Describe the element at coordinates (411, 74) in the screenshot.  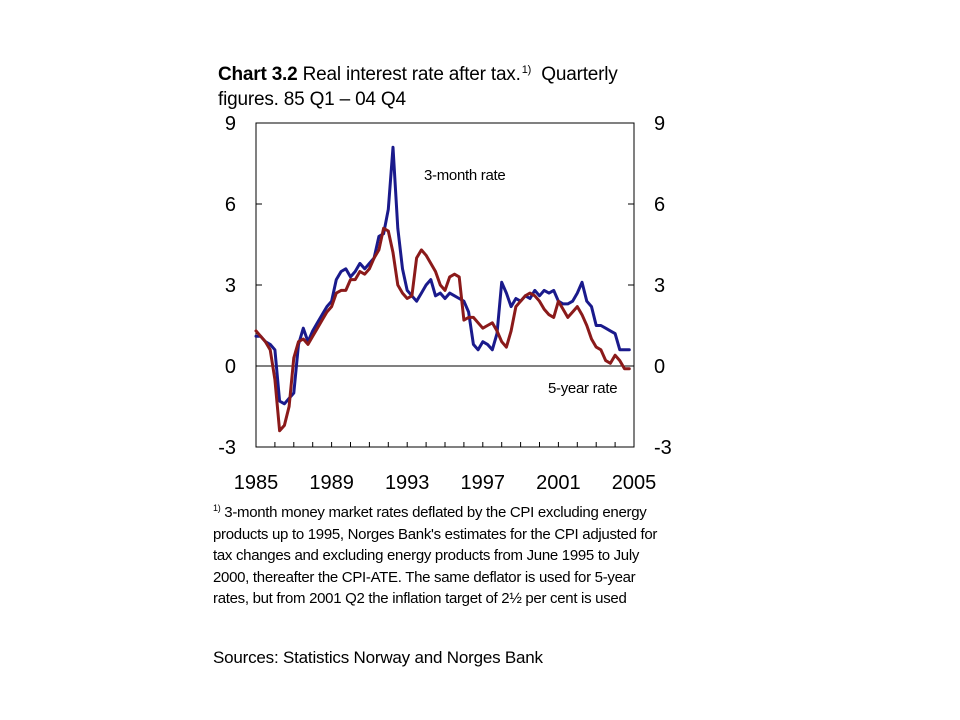
I see `title-text: Real interest rate after tax.` at that location.